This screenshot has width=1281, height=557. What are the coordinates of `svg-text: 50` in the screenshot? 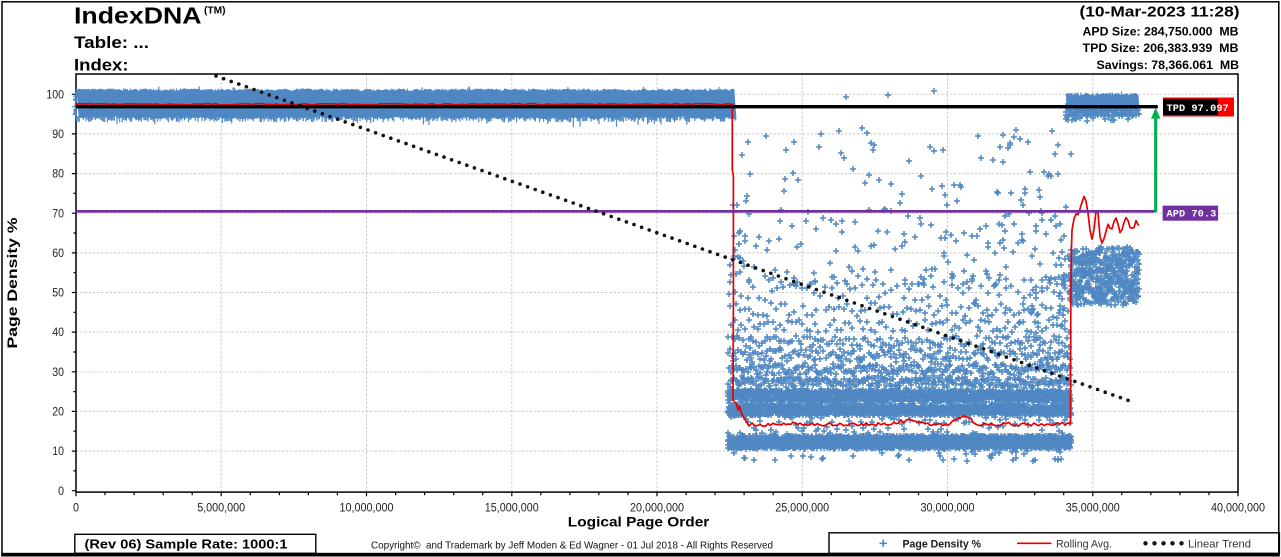 It's located at (58, 293).